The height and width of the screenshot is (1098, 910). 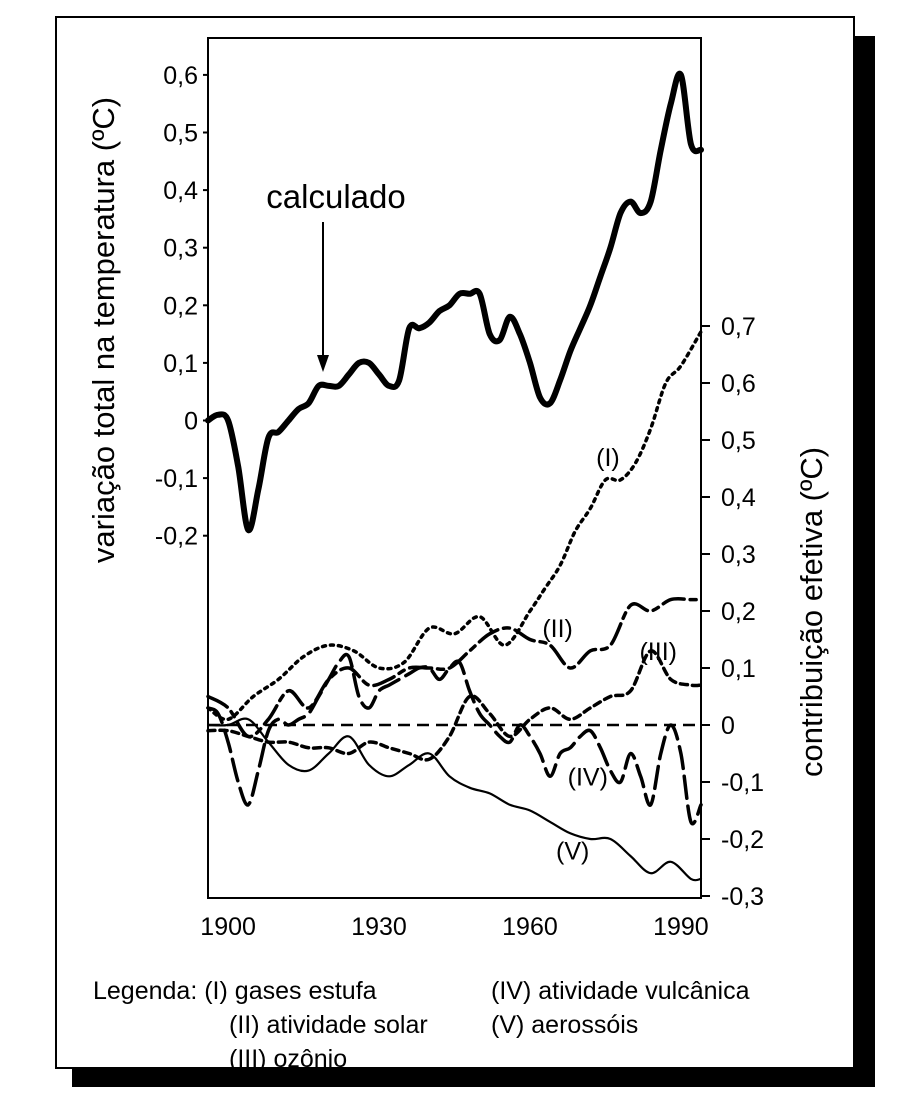 I want to click on legend-cell-1: Legenda: (I) gases estufa, so click(x=292, y=991).